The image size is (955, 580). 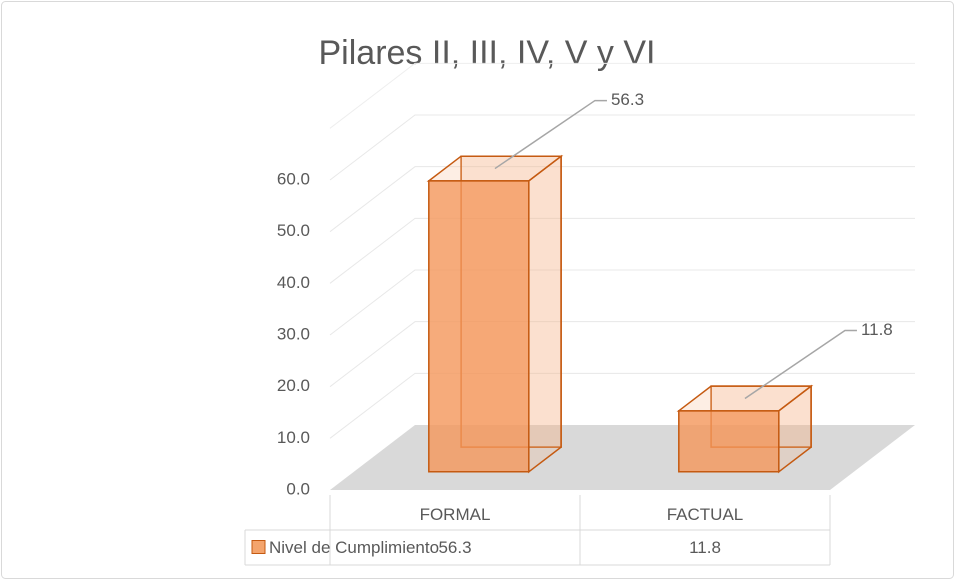 I want to click on table-value: 11.8, so click(x=705, y=547).